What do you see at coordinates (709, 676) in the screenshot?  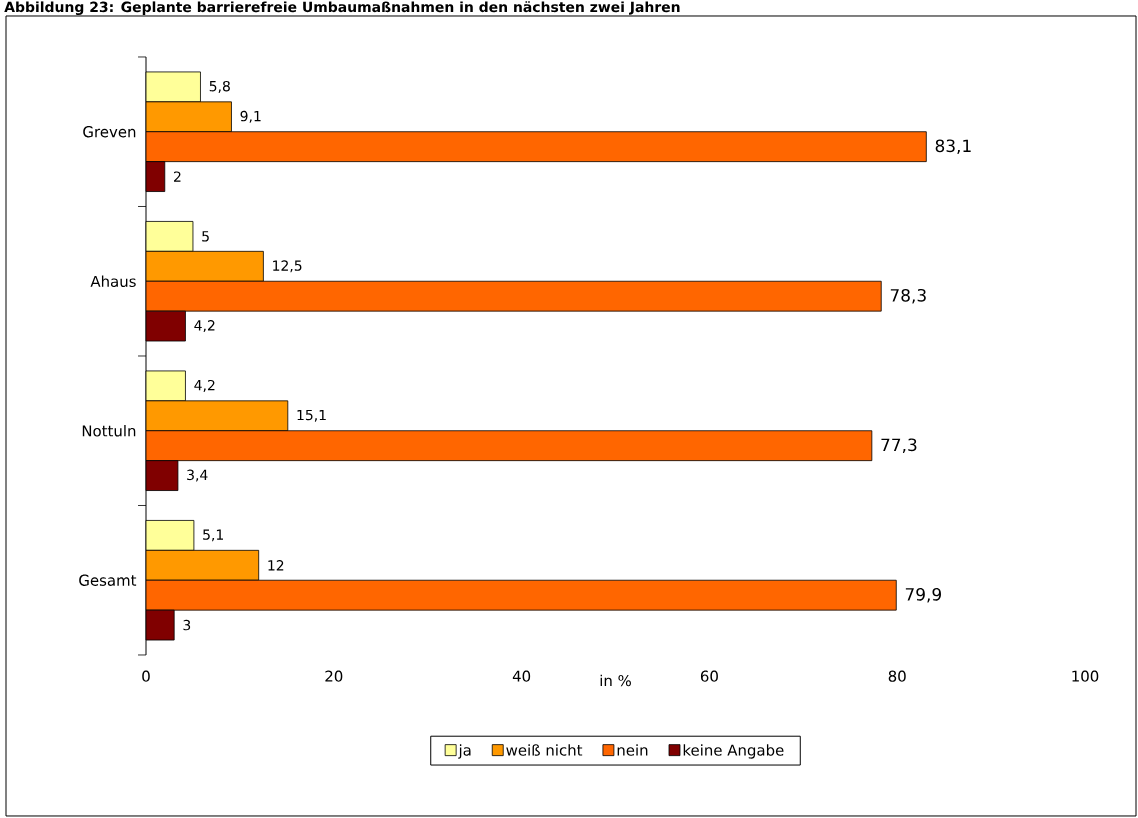 I see `x-tick-label: 60` at bounding box center [709, 676].